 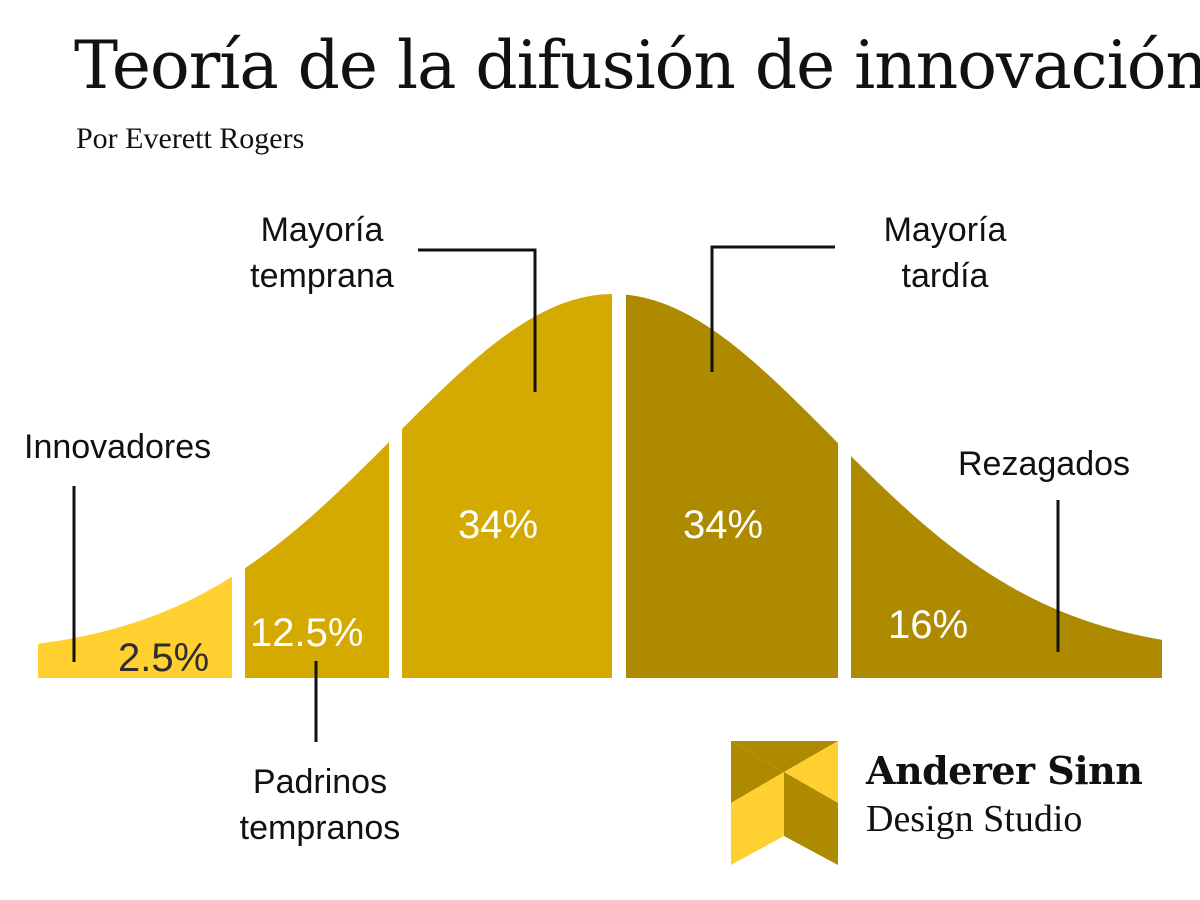 I want to click on label-innovadores: Innovadores, so click(x=118, y=447).